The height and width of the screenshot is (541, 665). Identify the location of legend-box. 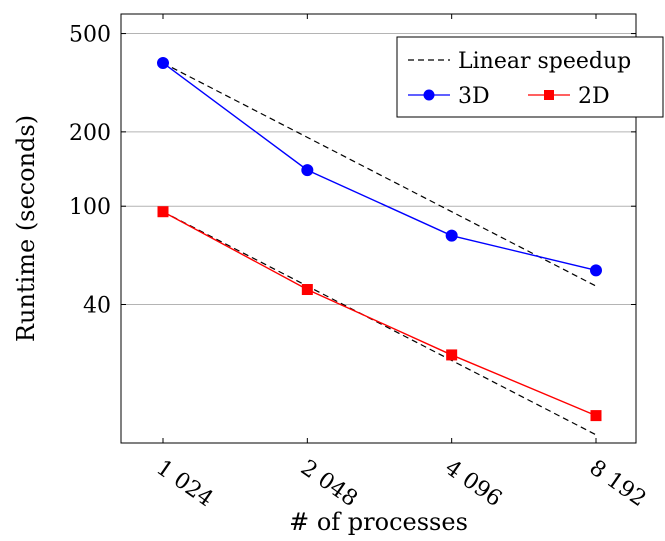
(530, 77).